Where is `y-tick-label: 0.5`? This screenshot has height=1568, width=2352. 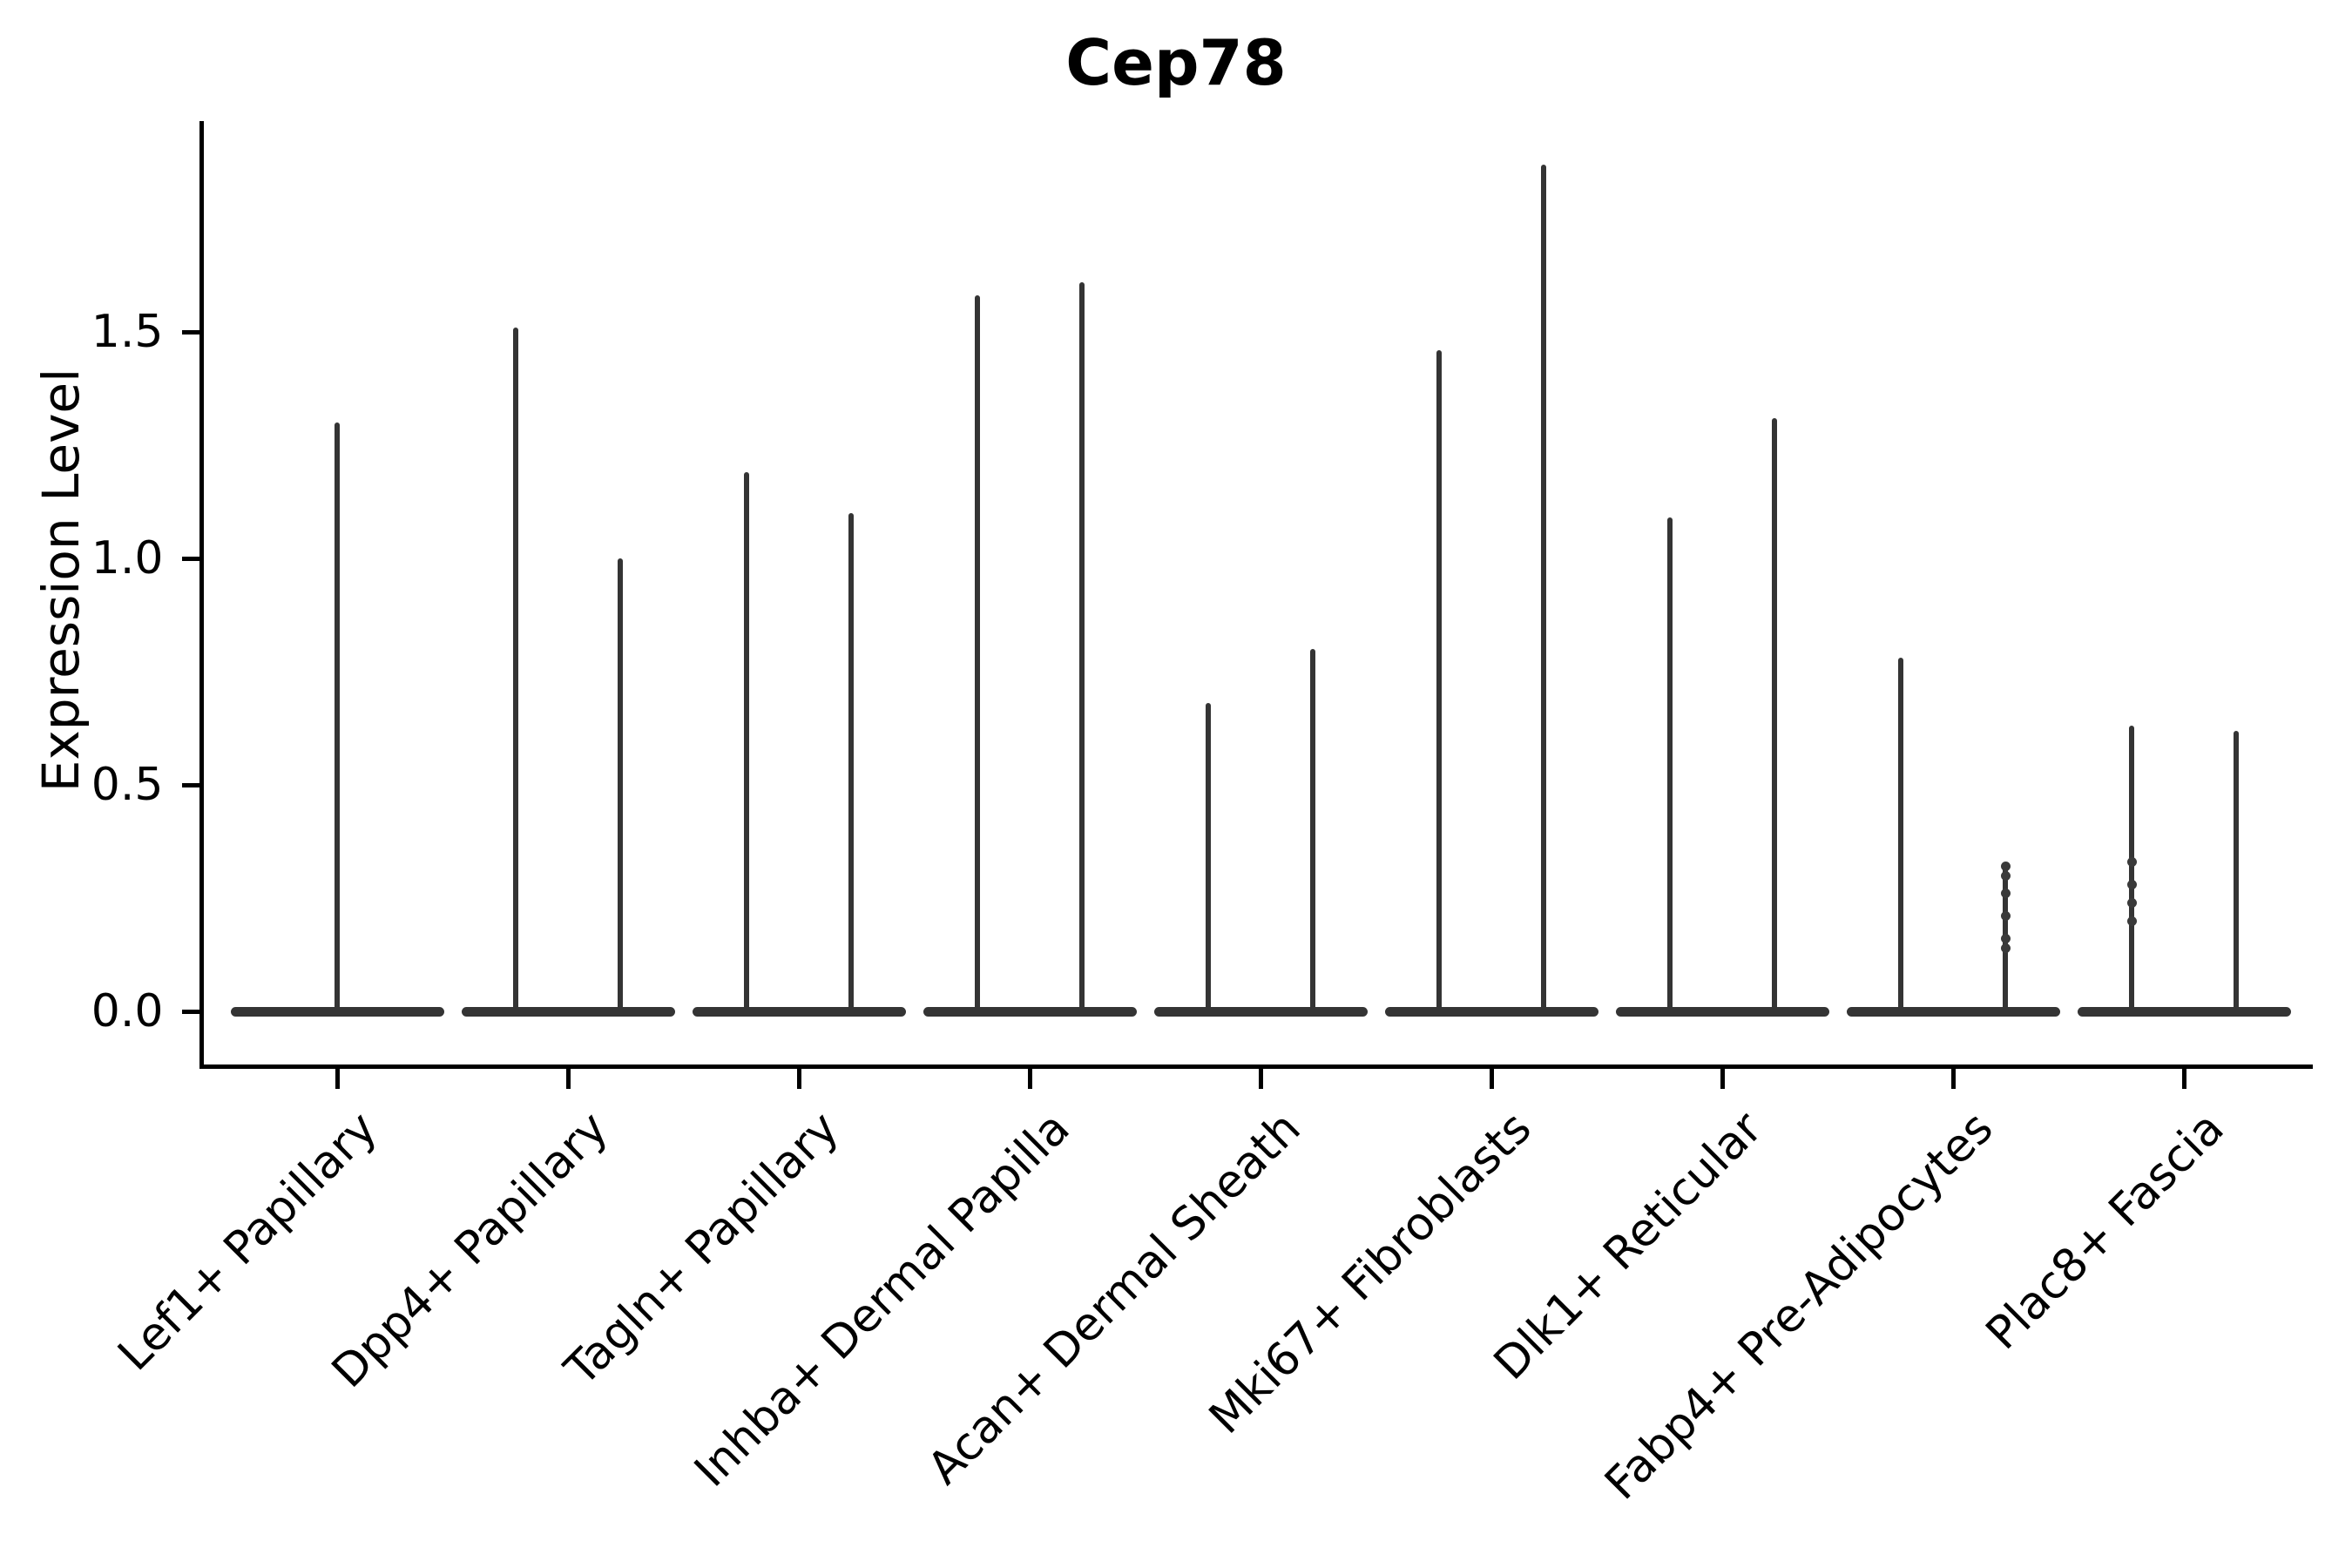 y-tick-label: 0.5 is located at coordinates (127, 785).